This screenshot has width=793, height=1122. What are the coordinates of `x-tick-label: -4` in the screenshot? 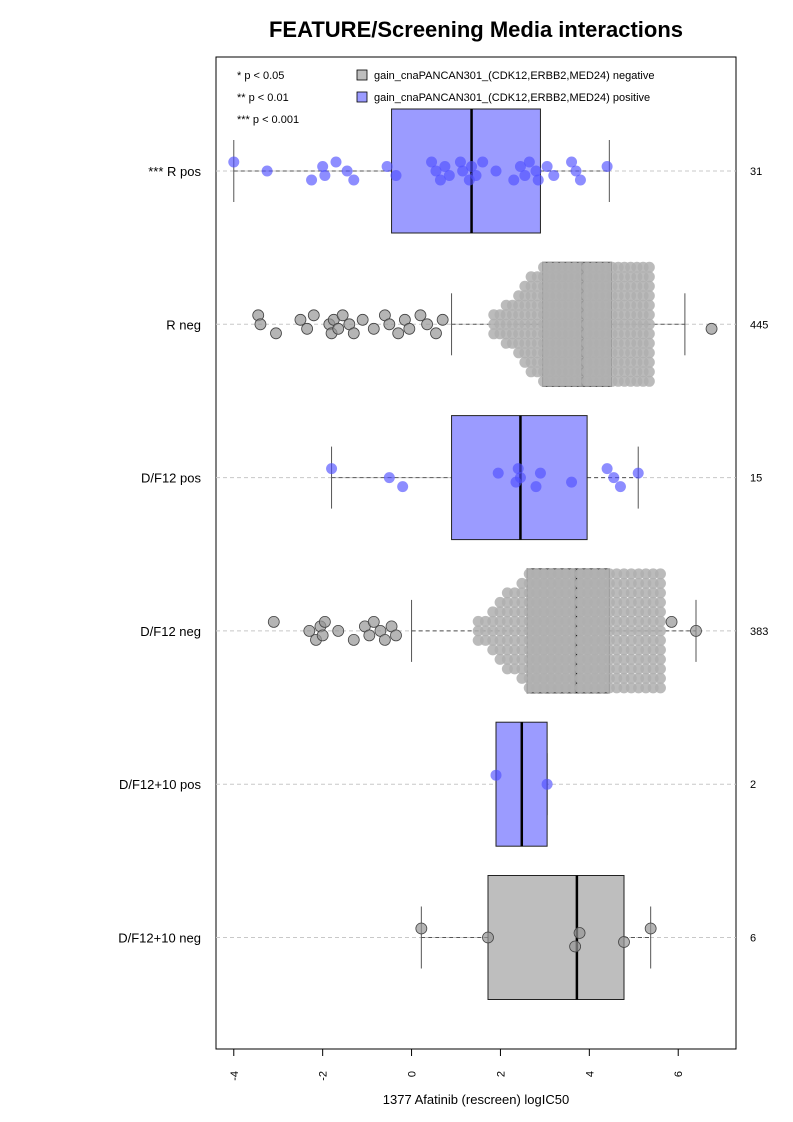 It's located at (235, 1076).